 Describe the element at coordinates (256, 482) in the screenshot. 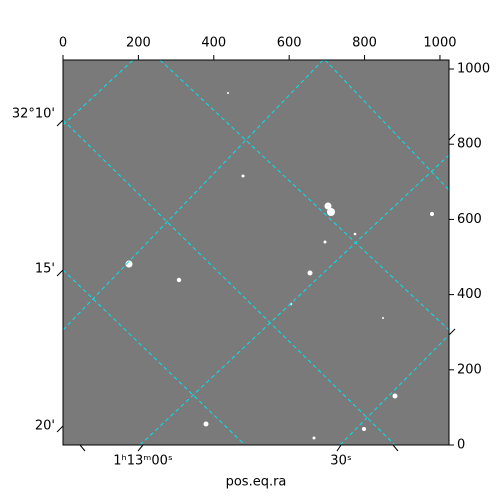

I see `x-axis-label: pos.eq.ra` at that location.